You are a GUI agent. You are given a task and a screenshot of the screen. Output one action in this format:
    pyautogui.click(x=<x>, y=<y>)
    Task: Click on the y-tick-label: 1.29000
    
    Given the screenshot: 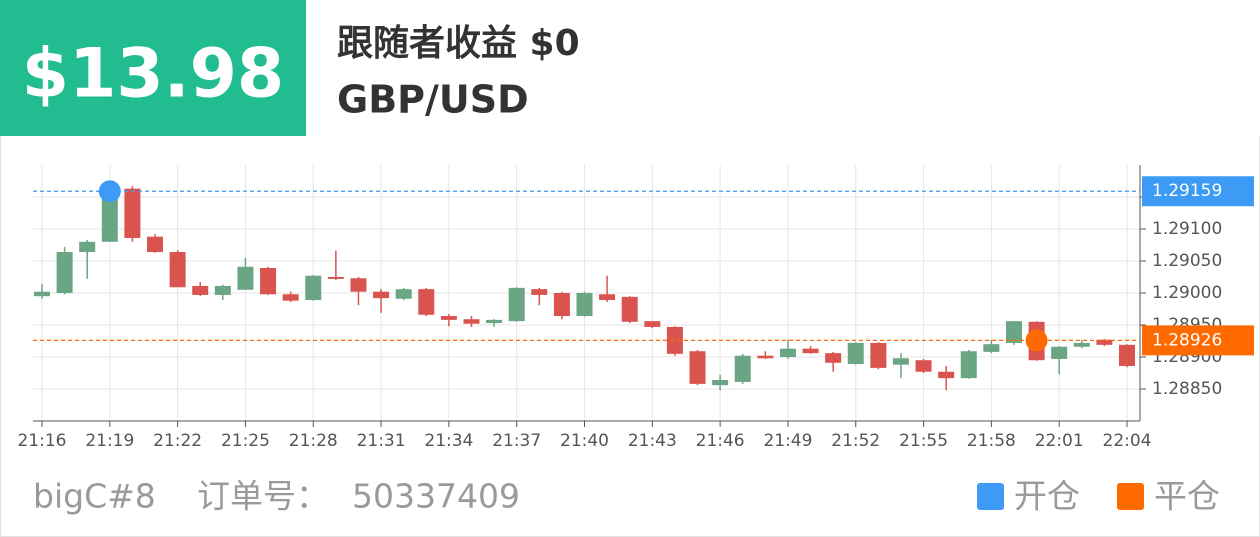 What is the action you would take?
    pyautogui.click(x=1187, y=293)
    